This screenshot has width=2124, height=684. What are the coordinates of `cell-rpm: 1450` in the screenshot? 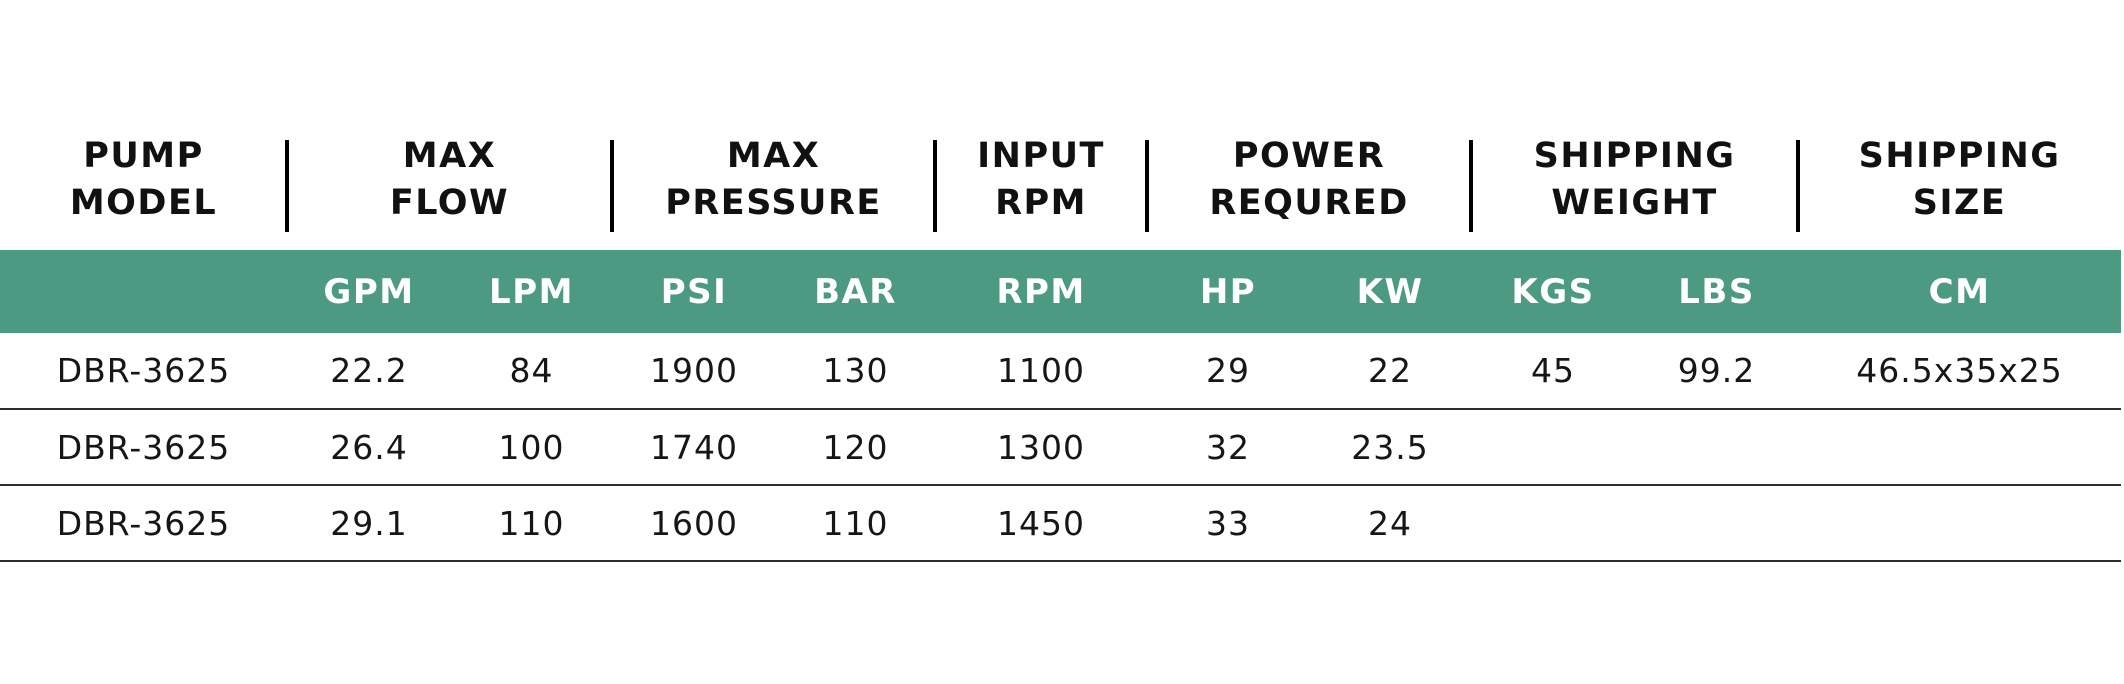 It's located at (1041, 523).